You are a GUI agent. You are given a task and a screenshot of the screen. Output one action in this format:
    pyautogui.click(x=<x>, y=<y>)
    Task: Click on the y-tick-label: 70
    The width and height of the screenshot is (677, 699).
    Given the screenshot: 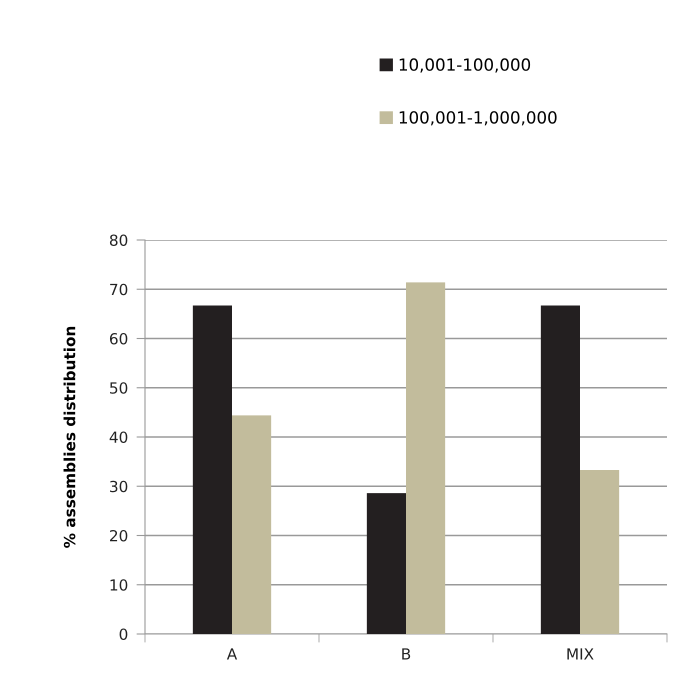 What is the action you would take?
    pyautogui.click(x=119, y=290)
    